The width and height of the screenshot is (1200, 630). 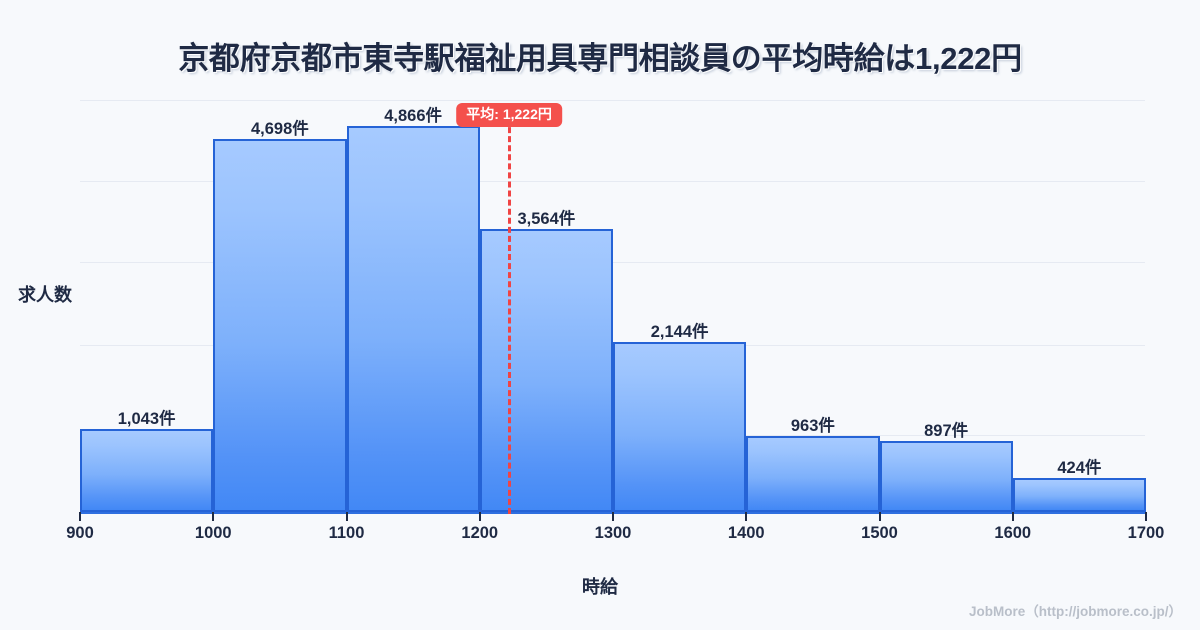 I want to click on x-tick-label: 1000, so click(x=213, y=533).